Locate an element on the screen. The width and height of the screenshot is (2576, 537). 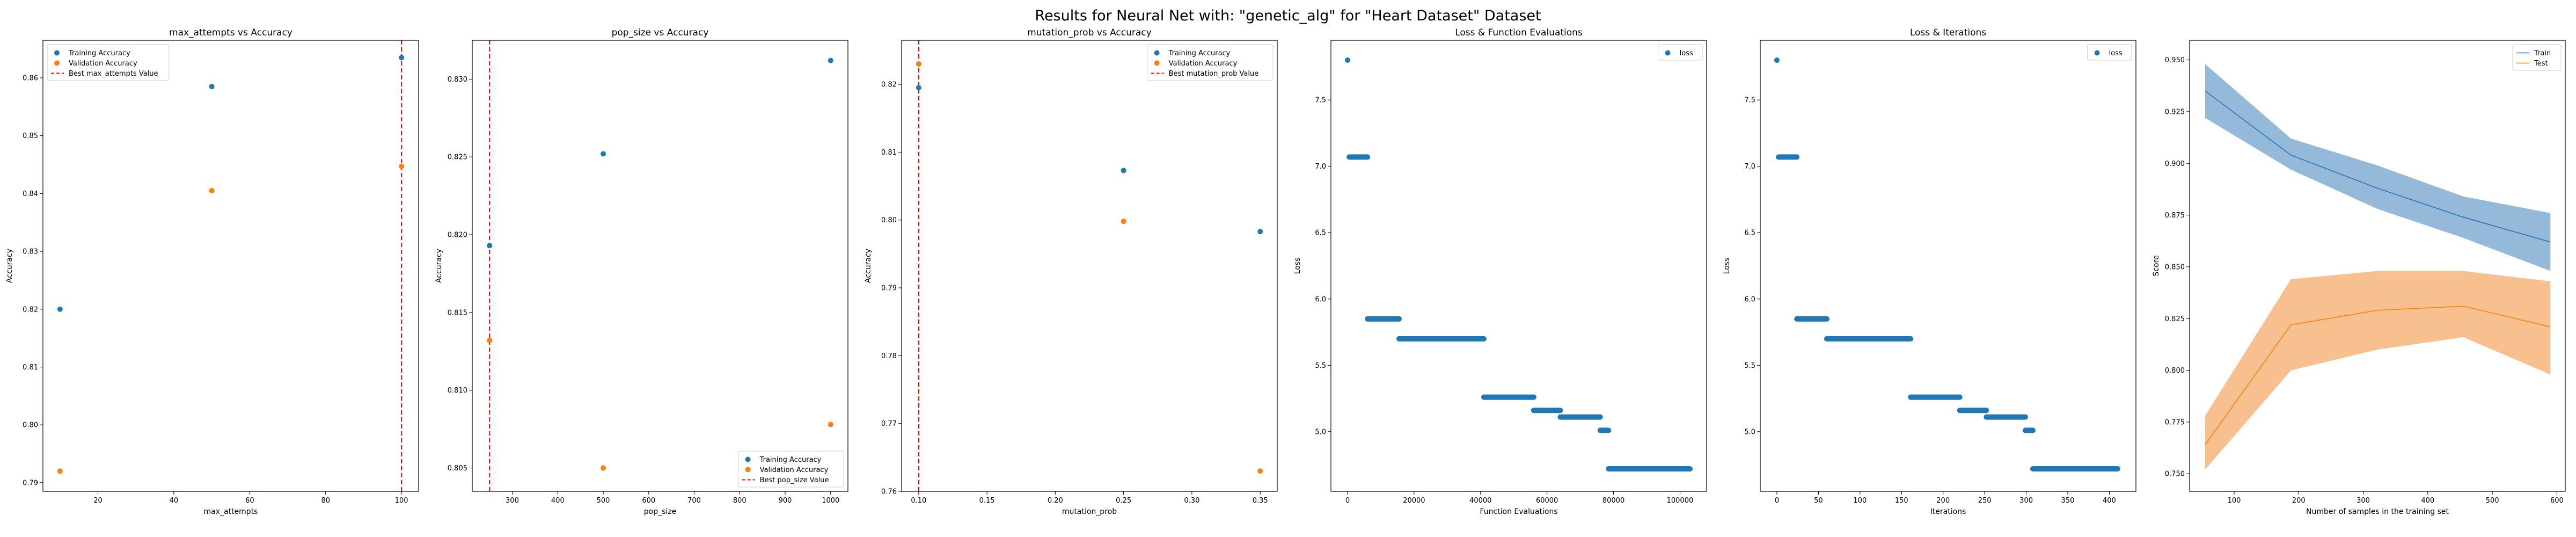
band-train is located at coordinates (2378, 168).